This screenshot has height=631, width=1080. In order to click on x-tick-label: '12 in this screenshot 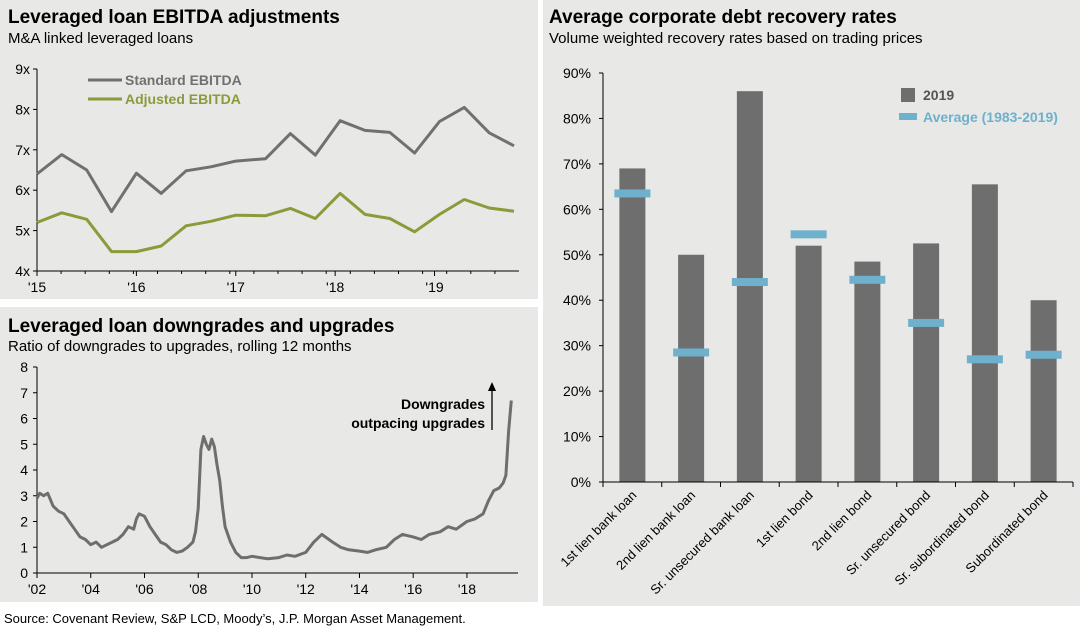, I will do `click(306, 589)`.